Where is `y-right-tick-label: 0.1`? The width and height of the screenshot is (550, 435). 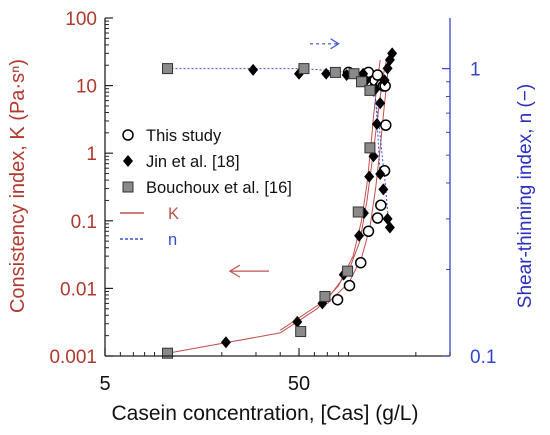
y-right-tick-label: 0.1 is located at coordinates (483, 357).